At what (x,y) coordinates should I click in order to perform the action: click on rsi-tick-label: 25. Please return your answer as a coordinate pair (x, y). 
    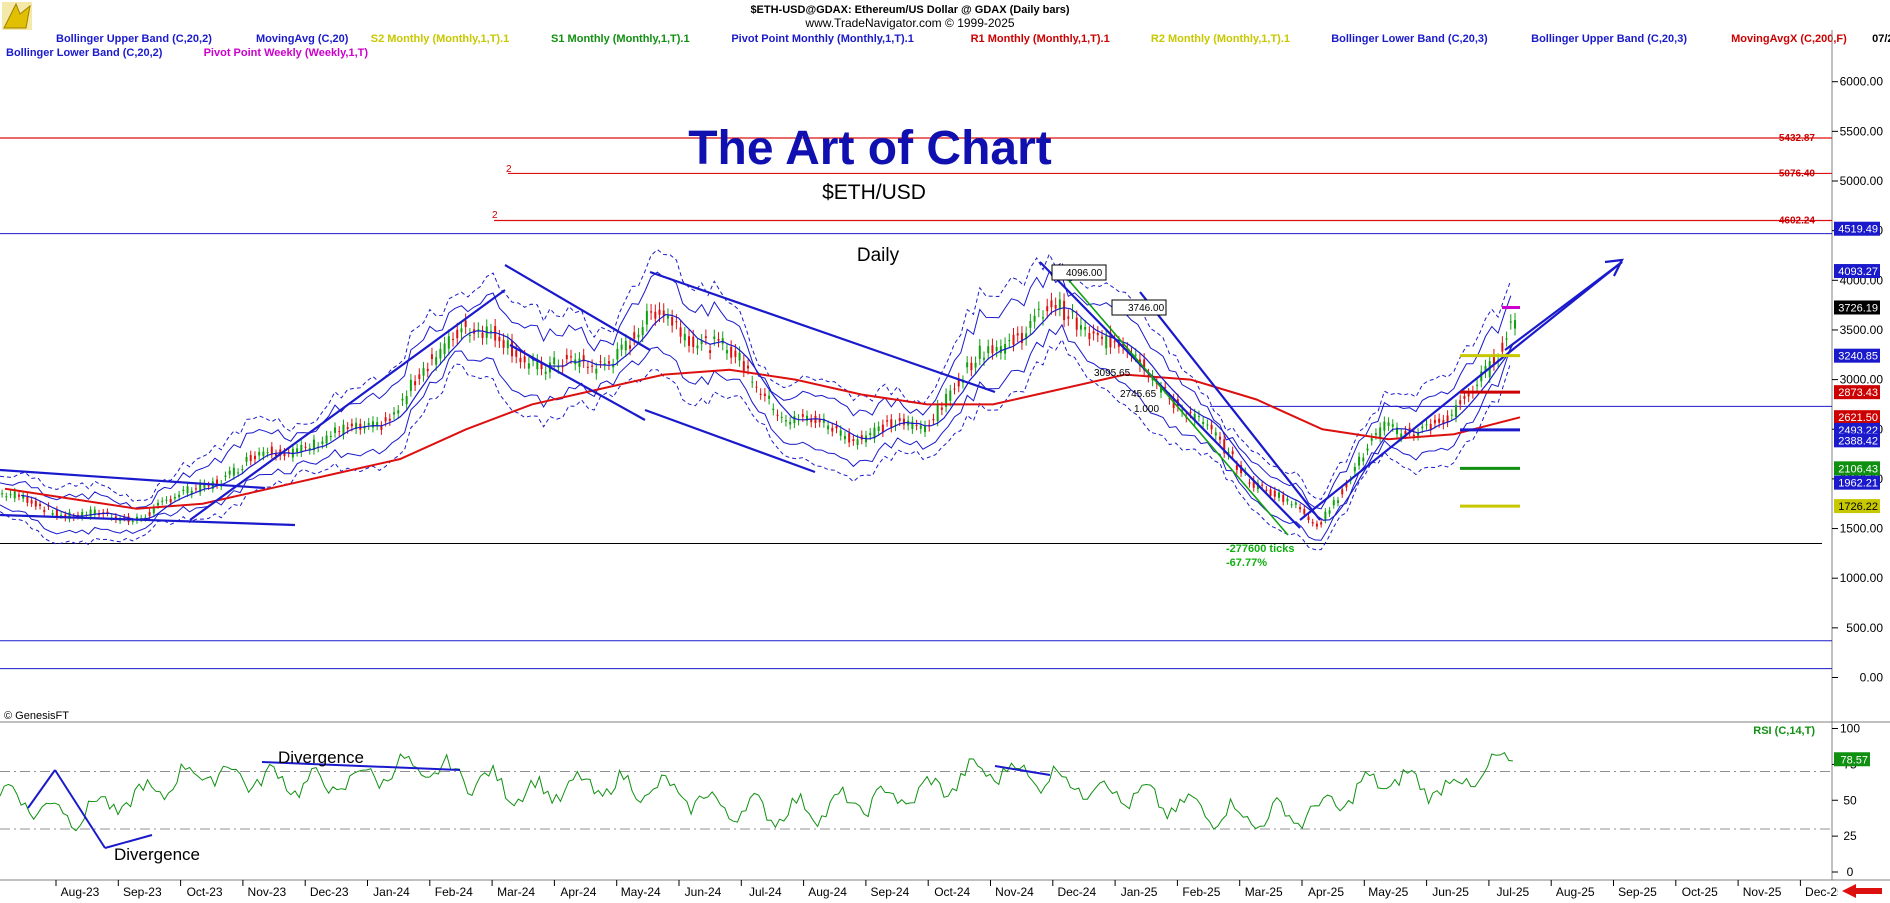
    Looking at the image, I should click on (1850, 836).